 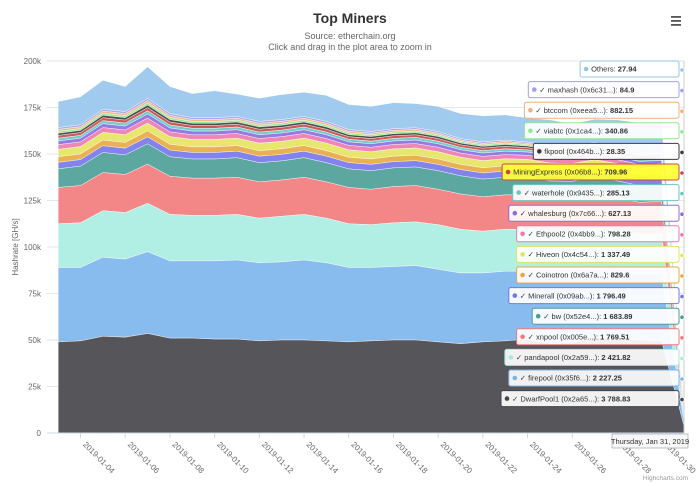 What do you see at coordinates (99, 458) in the screenshot?
I see `x-tick-label: 2019-01-04` at bounding box center [99, 458].